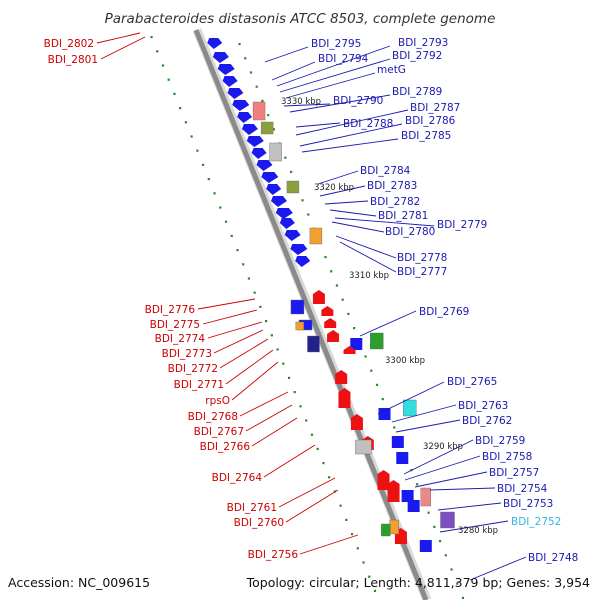  What do you see at coordinates (422, 272) in the screenshot?
I see `gene-label-BDI_2777: BDI_2777` at bounding box center [422, 272].